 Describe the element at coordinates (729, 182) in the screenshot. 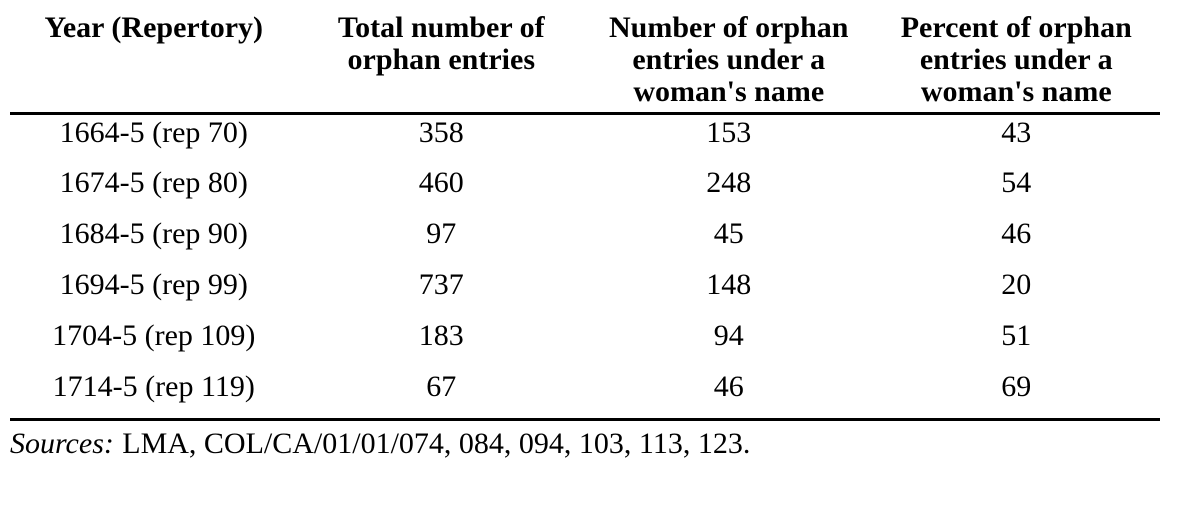

I see `cell-women: 248` at that location.